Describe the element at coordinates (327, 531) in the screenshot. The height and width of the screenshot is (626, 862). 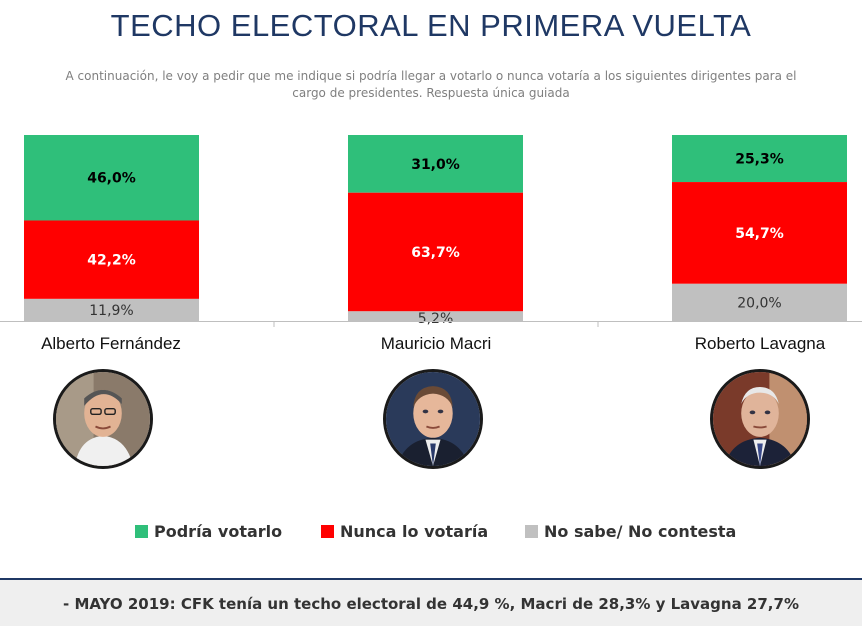
I see `legend-swatch-nunca` at that location.